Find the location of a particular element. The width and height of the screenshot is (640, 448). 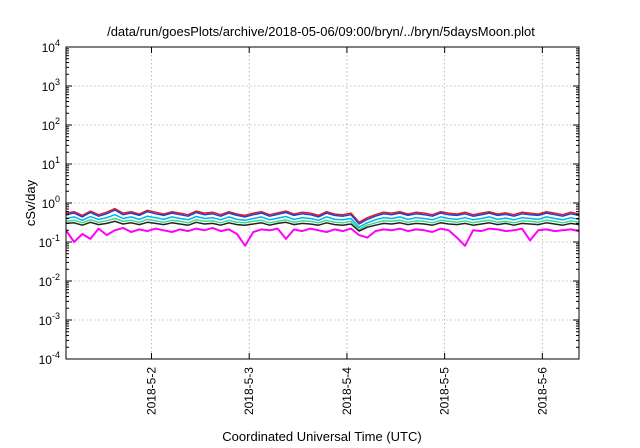

y-tick-exponent: -3 is located at coordinates (56, 316).